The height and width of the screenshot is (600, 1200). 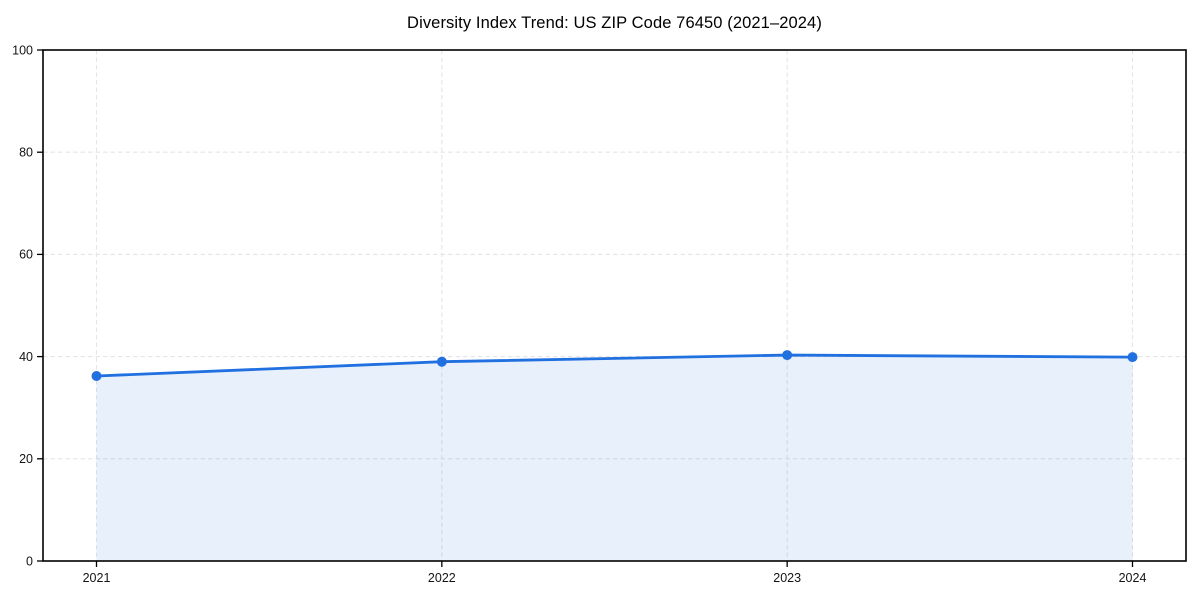 What do you see at coordinates (97, 578) in the screenshot?
I see `x-tick-label: 2021` at bounding box center [97, 578].